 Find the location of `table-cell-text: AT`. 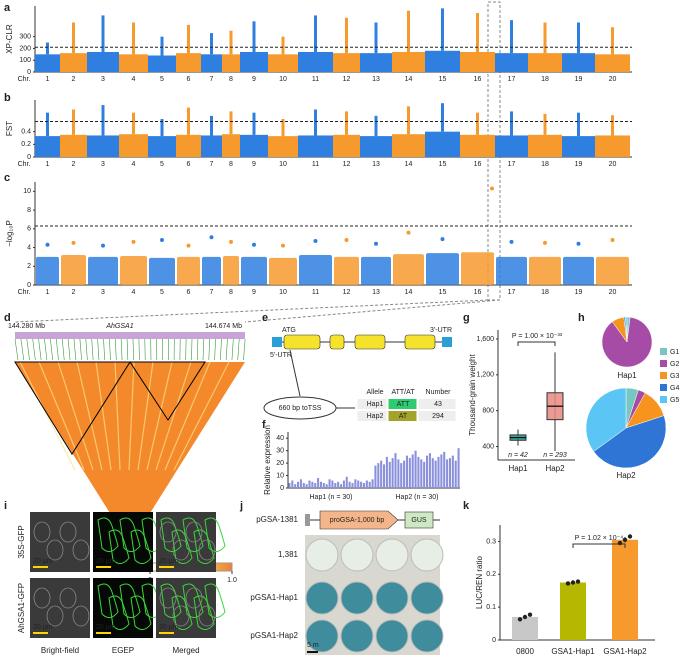

table-cell-text: AT is located at coordinates (403, 416).